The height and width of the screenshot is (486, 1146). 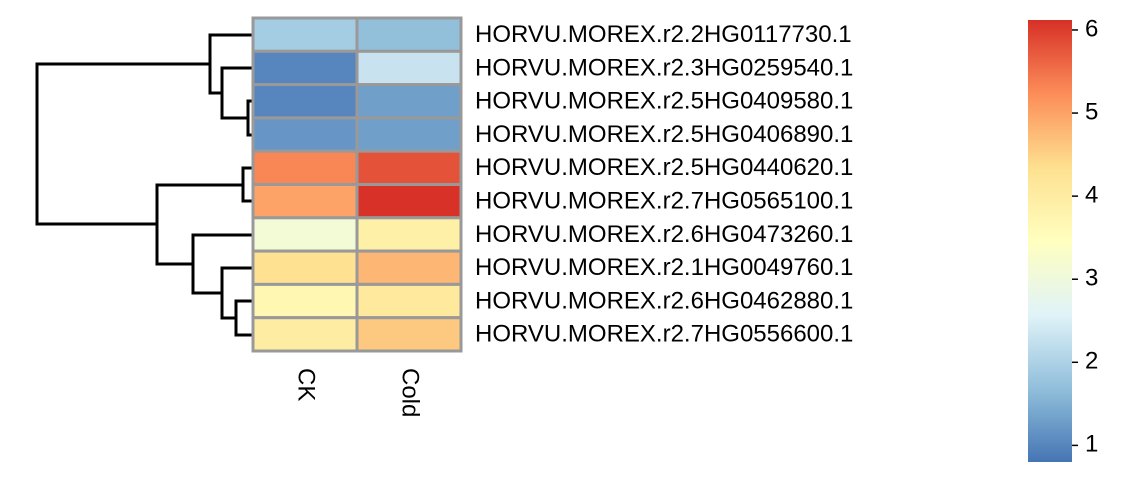 I want to click on row-label: HORVU.MOREX.r2.5HG0440620.1, so click(x=664, y=167).